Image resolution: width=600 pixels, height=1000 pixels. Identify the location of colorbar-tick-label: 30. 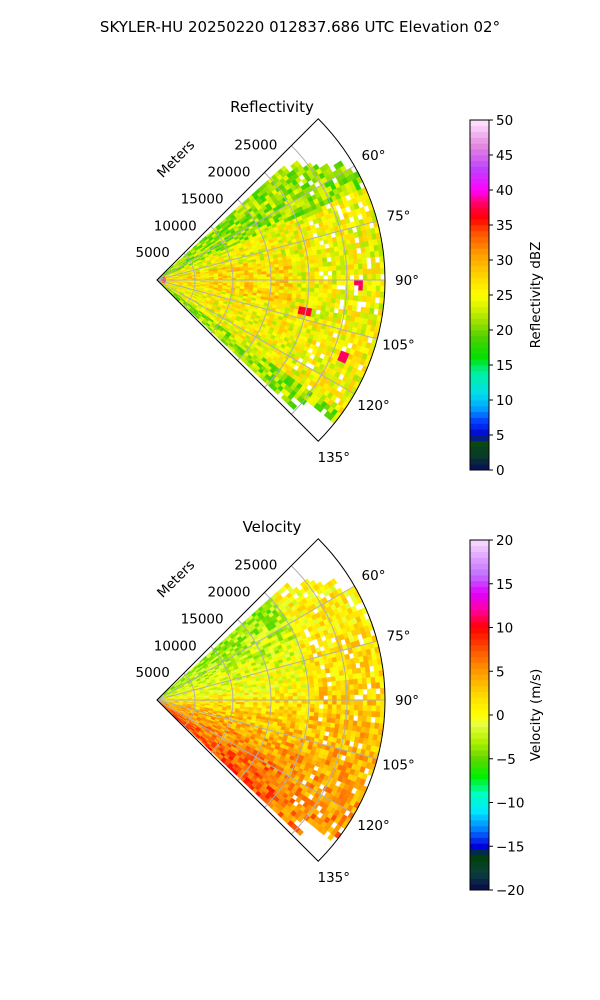
(504, 261).